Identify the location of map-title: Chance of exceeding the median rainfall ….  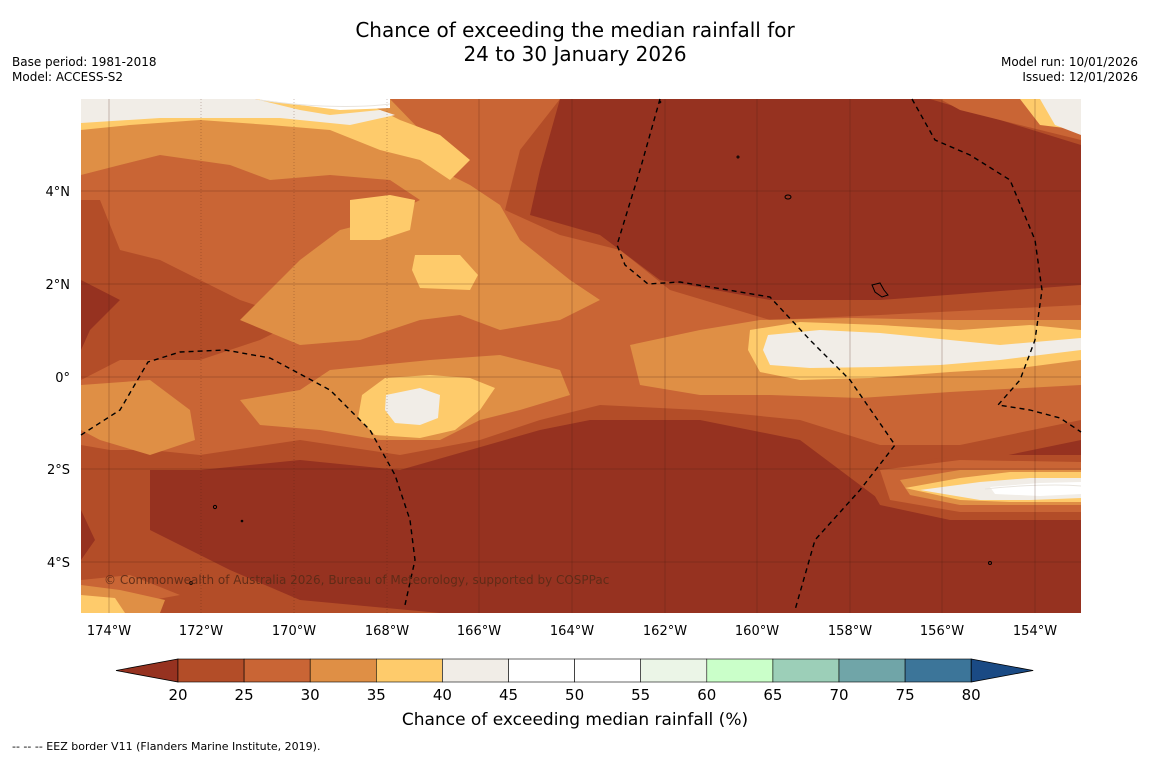
(575, 42).